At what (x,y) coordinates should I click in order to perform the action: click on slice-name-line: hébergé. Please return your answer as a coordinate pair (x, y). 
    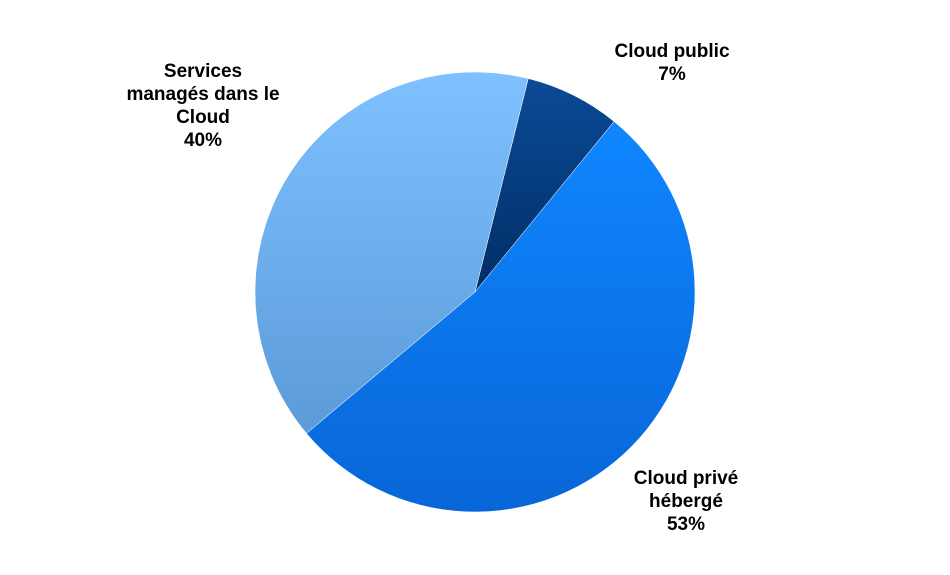
    Looking at the image, I should click on (686, 501).